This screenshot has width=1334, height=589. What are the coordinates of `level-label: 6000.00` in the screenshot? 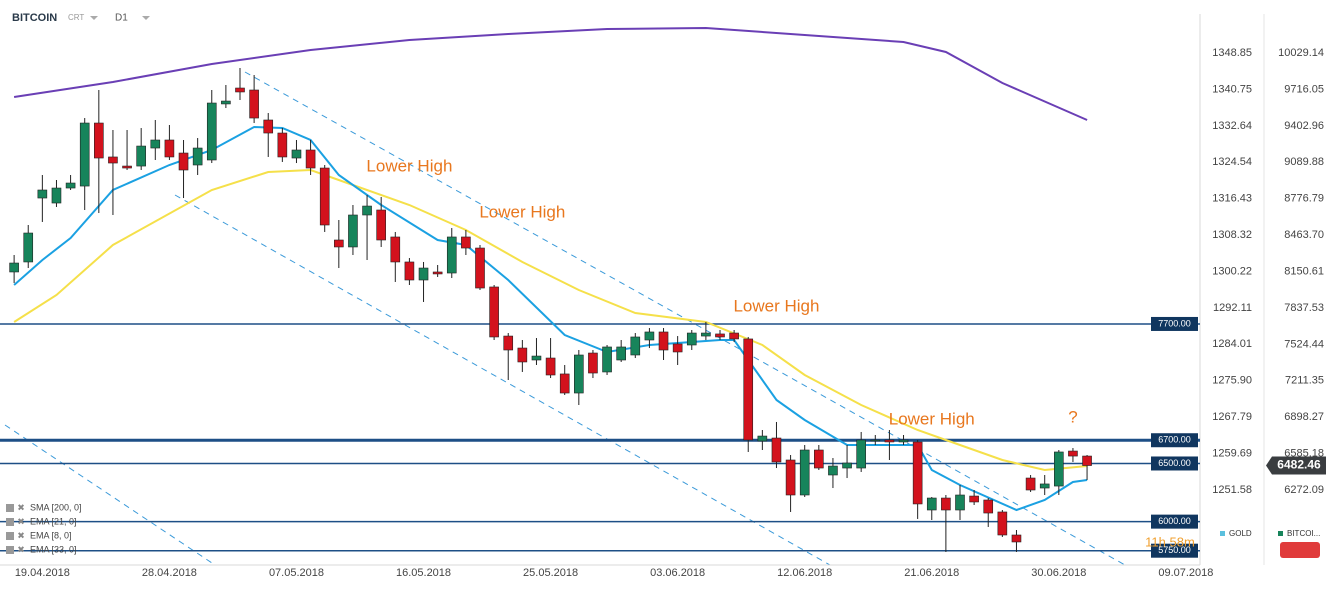 It's located at (1174, 521).